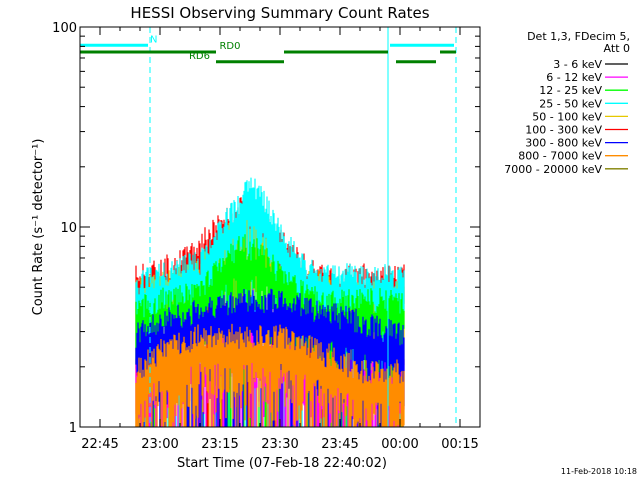 This screenshot has height=480, width=640. What do you see at coordinates (459, 444) in the screenshot?
I see `x-tick-label: 00:15` at bounding box center [459, 444].